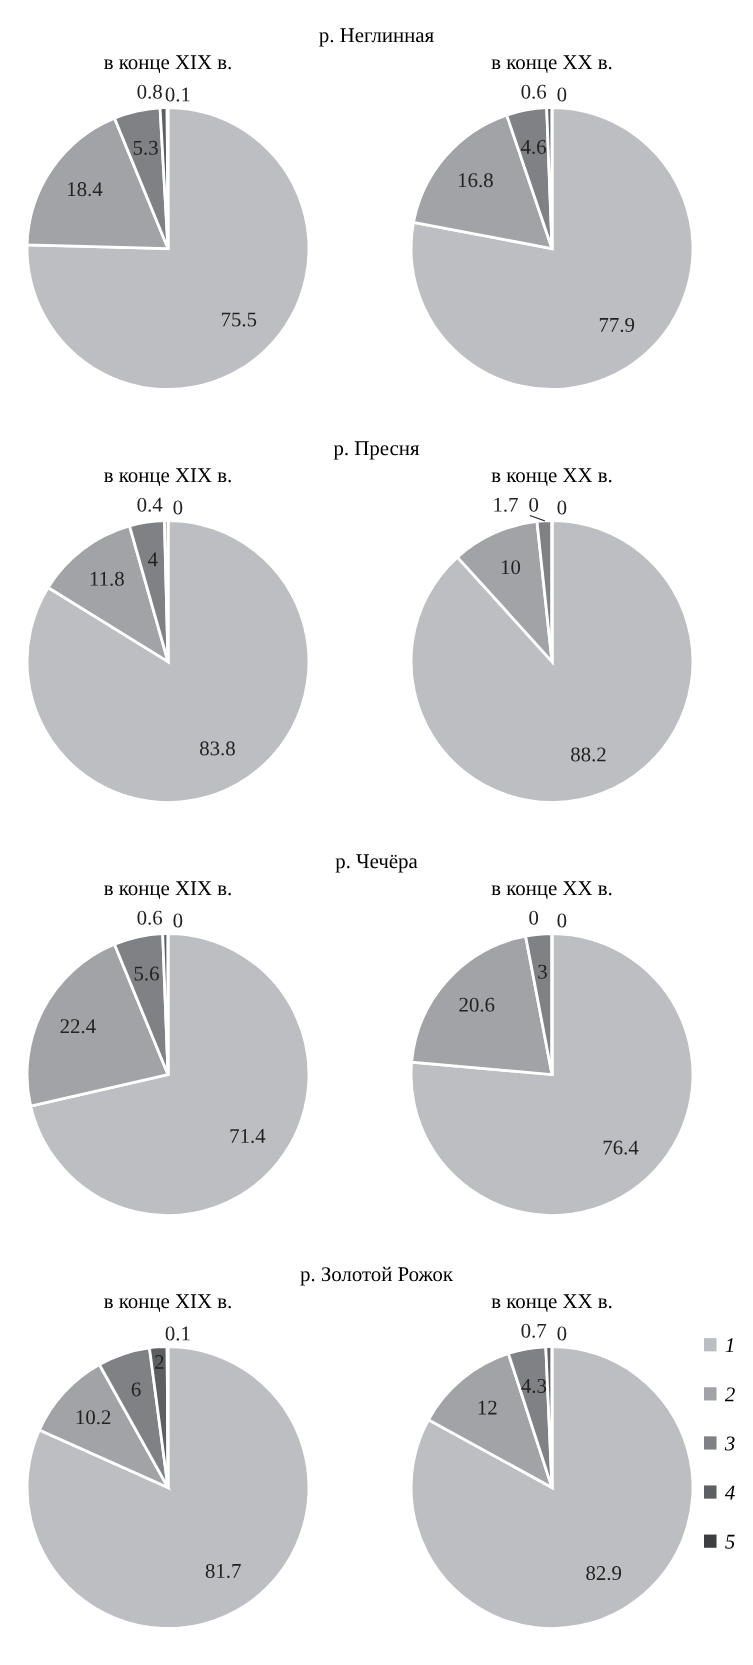  What do you see at coordinates (588, 754) in the screenshot?
I see `data-label: 88.2` at bounding box center [588, 754].